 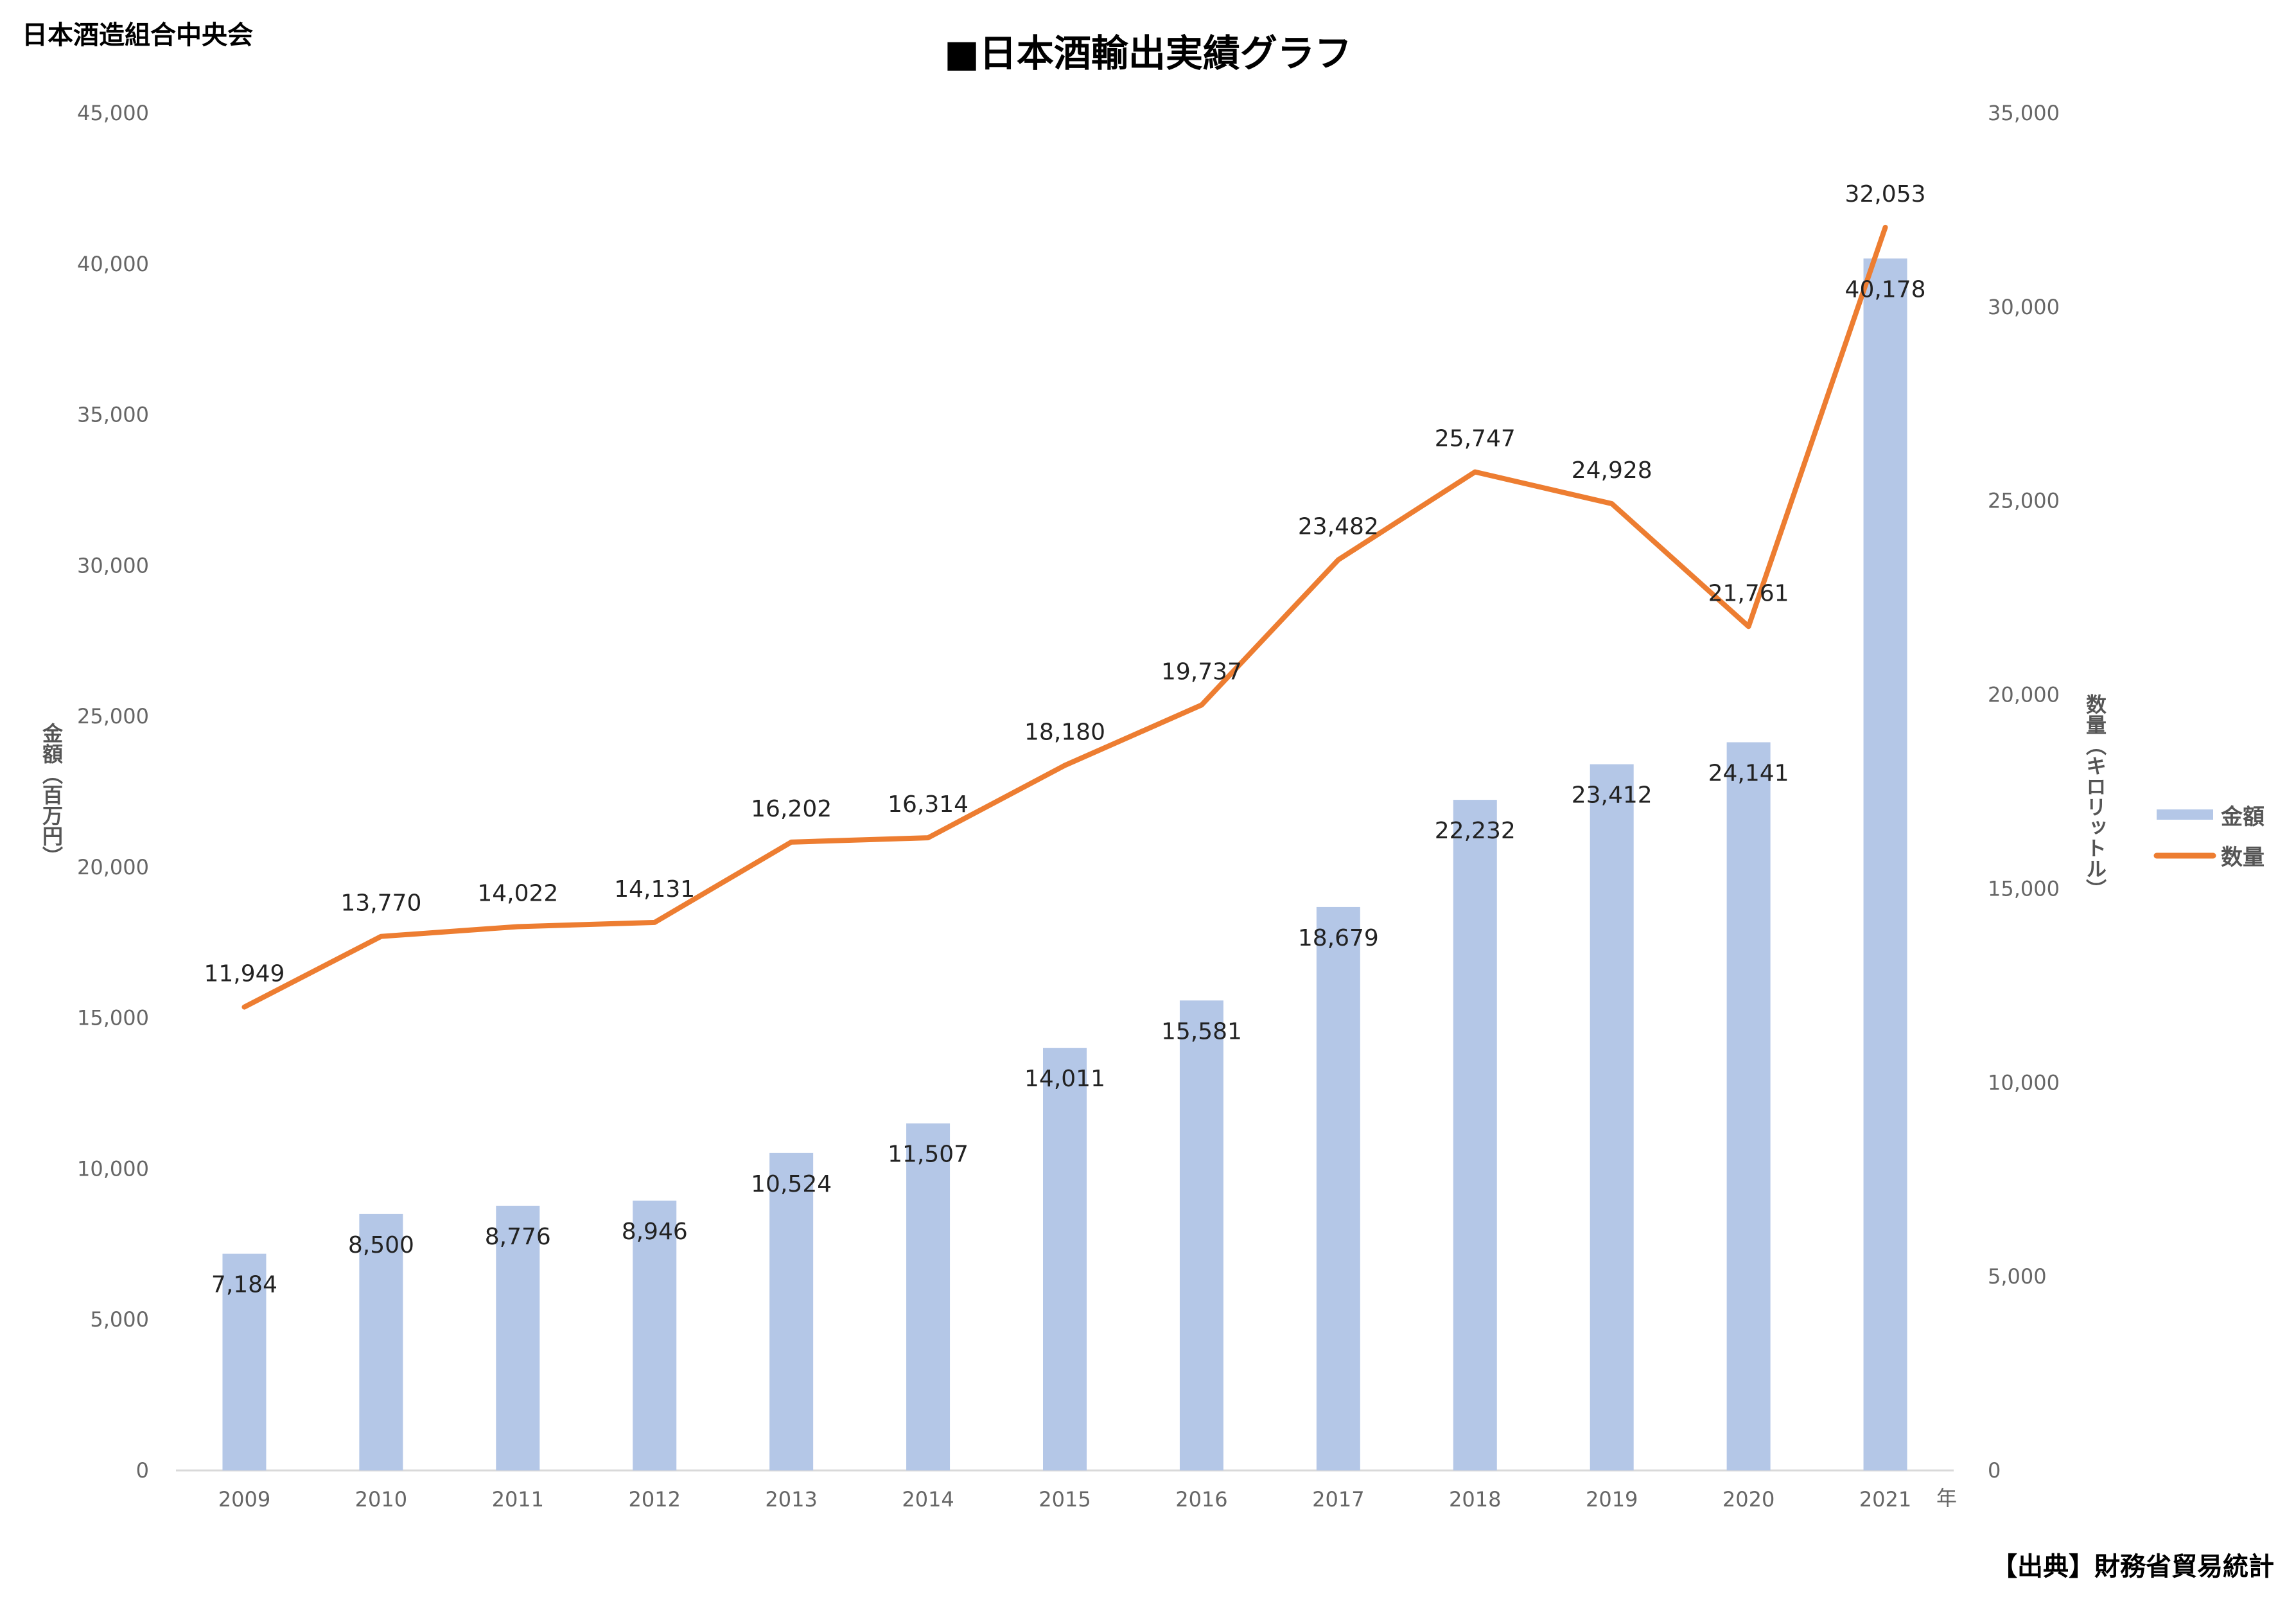 I want to click on x-tick-label: 2012, so click(x=655, y=1499).